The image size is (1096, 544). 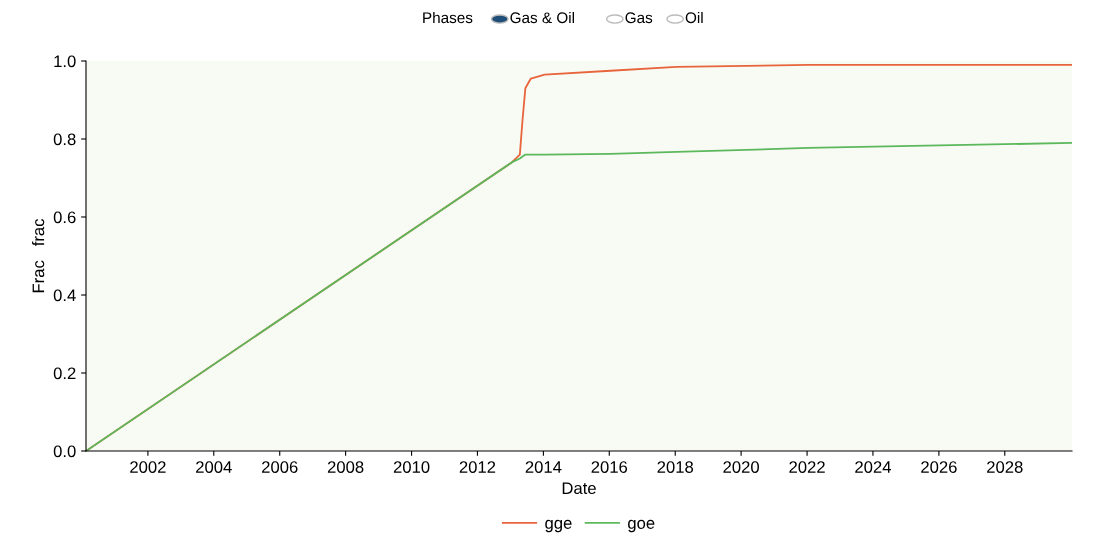 What do you see at coordinates (939, 467) in the screenshot?
I see `x-tick-label: 2026` at bounding box center [939, 467].